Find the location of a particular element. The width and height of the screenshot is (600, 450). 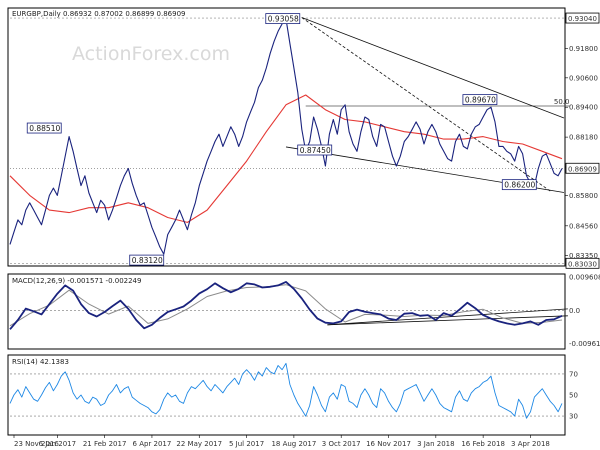

xtick-label-5: 5 Jul 2017 is located at coordinates (246, 444).